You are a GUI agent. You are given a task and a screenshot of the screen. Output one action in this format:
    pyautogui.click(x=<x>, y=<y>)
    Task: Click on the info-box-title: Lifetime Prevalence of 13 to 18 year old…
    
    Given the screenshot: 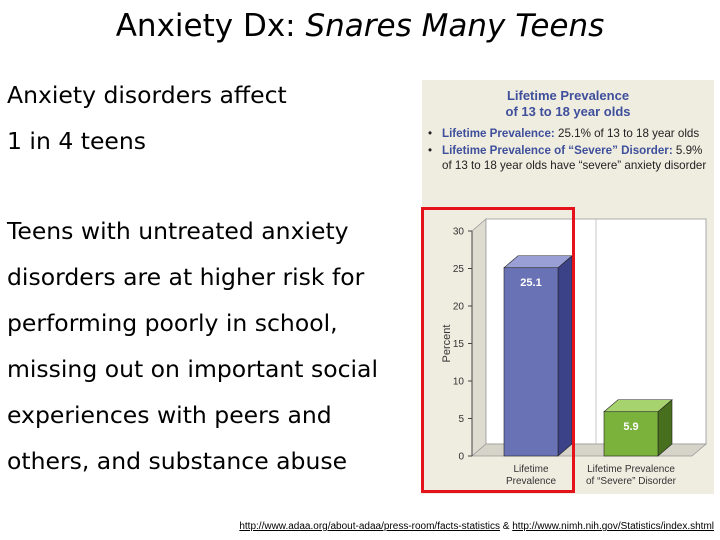 What is the action you would take?
    pyautogui.click(x=568, y=104)
    